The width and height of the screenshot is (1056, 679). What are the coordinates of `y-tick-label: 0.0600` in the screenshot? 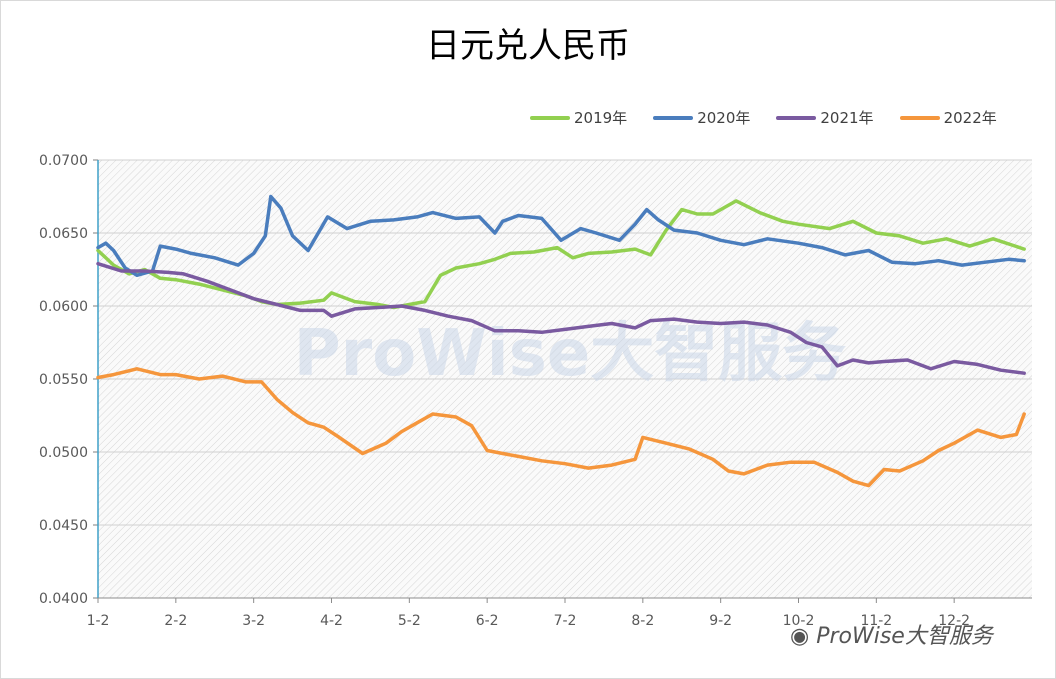 It's located at (63, 307).